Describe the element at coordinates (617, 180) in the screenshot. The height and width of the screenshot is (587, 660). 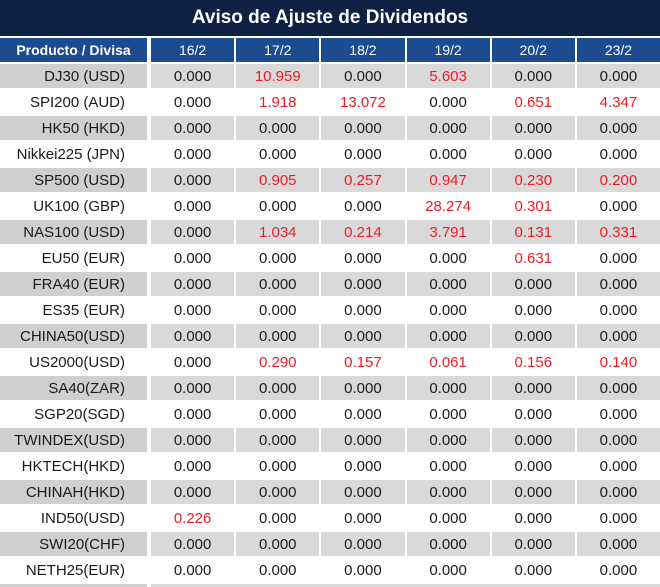
I see `dividend-value-cell: 0.200` at that location.